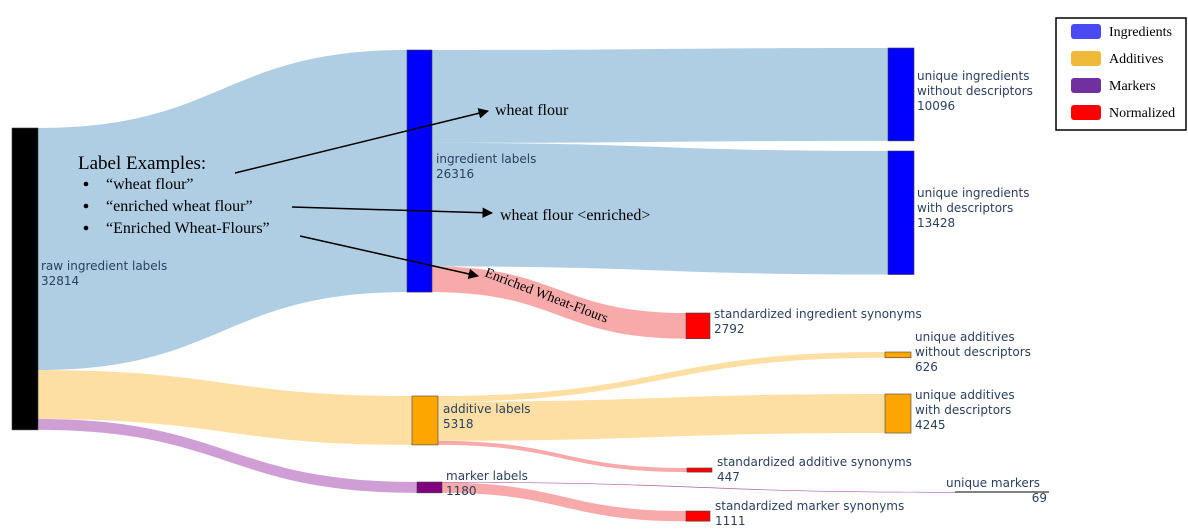  Describe the element at coordinates (532, 110) in the screenshot. I see `annotation-result: wheat flour` at that location.